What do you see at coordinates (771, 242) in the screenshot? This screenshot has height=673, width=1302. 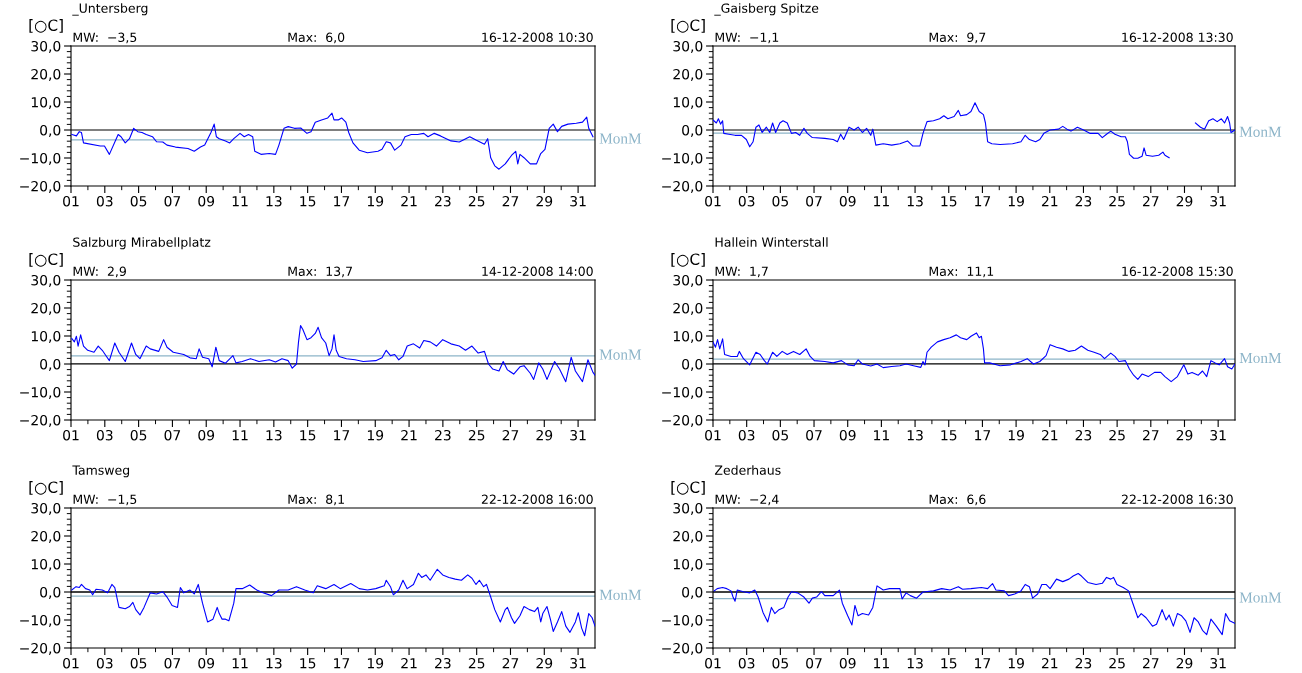 I see `chart-title: Hallein Winterstall` at bounding box center [771, 242].